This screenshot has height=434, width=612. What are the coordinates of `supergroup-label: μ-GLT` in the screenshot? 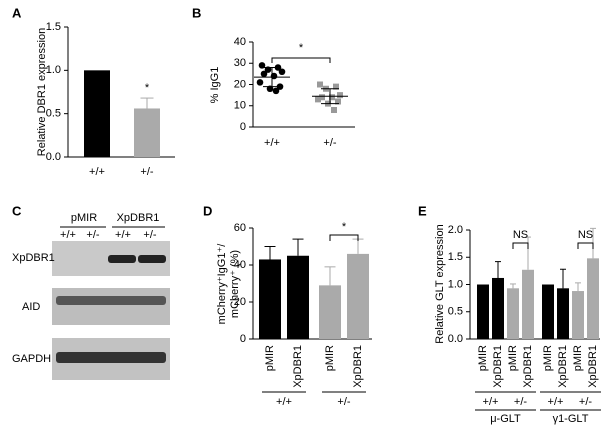 It's located at (505, 419).